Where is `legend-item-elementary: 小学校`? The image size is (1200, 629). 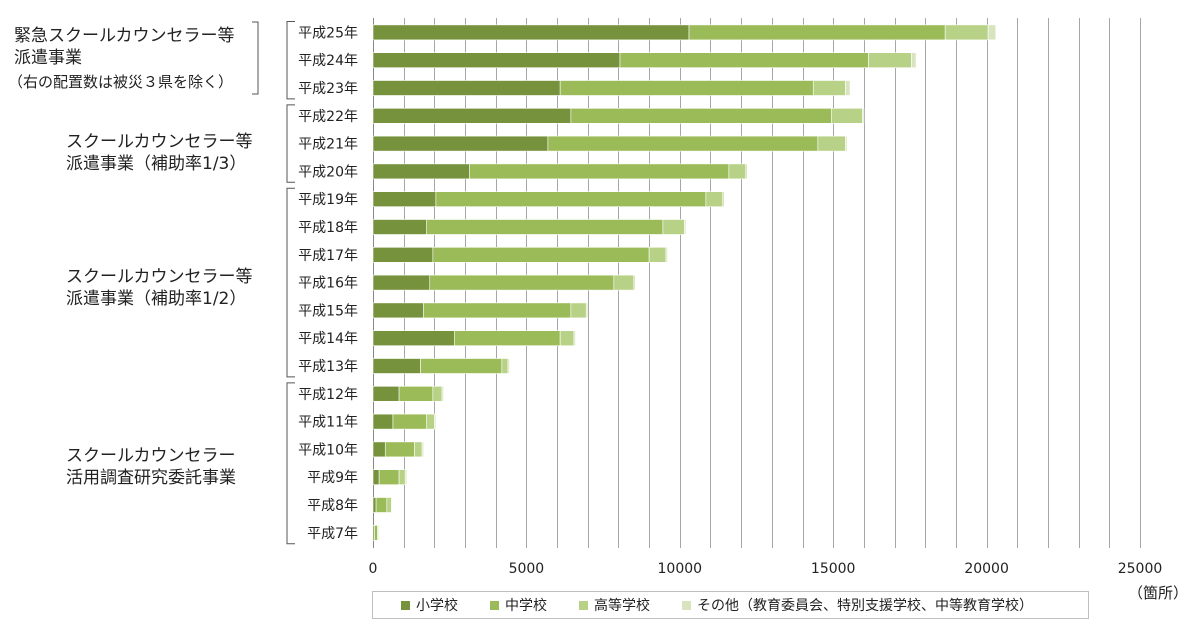 legend-item-elementary: 小学校 is located at coordinates (429, 605).